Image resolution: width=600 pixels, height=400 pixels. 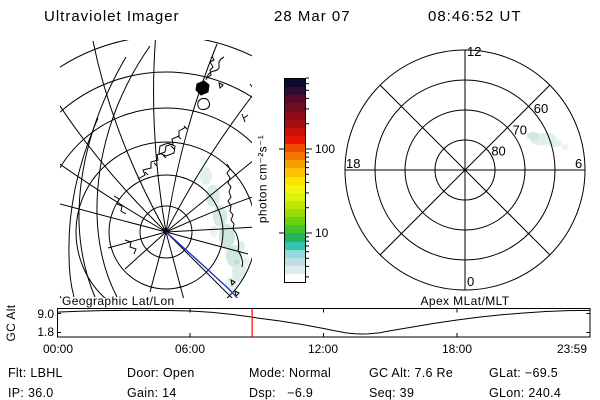 What do you see at coordinates (411, 373) in the screenshot?
I see `status-gc-alt: GC Alt: 7.6 Re` at bounding box center [411, 373].